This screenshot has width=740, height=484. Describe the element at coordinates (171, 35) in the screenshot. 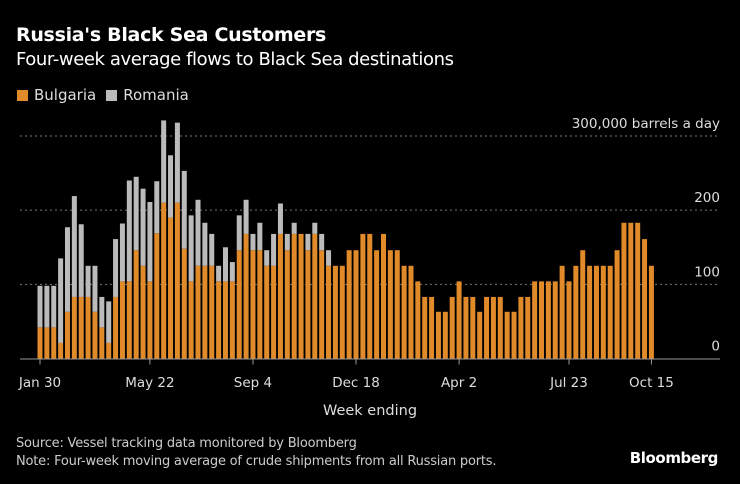

I see `chart-title: Russia's Black Sea Customers` at that location.